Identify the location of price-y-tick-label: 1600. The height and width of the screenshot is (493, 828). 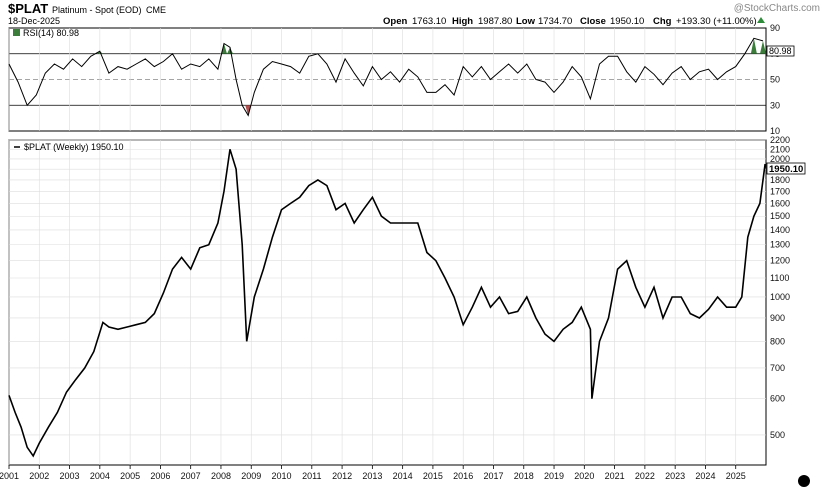
(780, 203).